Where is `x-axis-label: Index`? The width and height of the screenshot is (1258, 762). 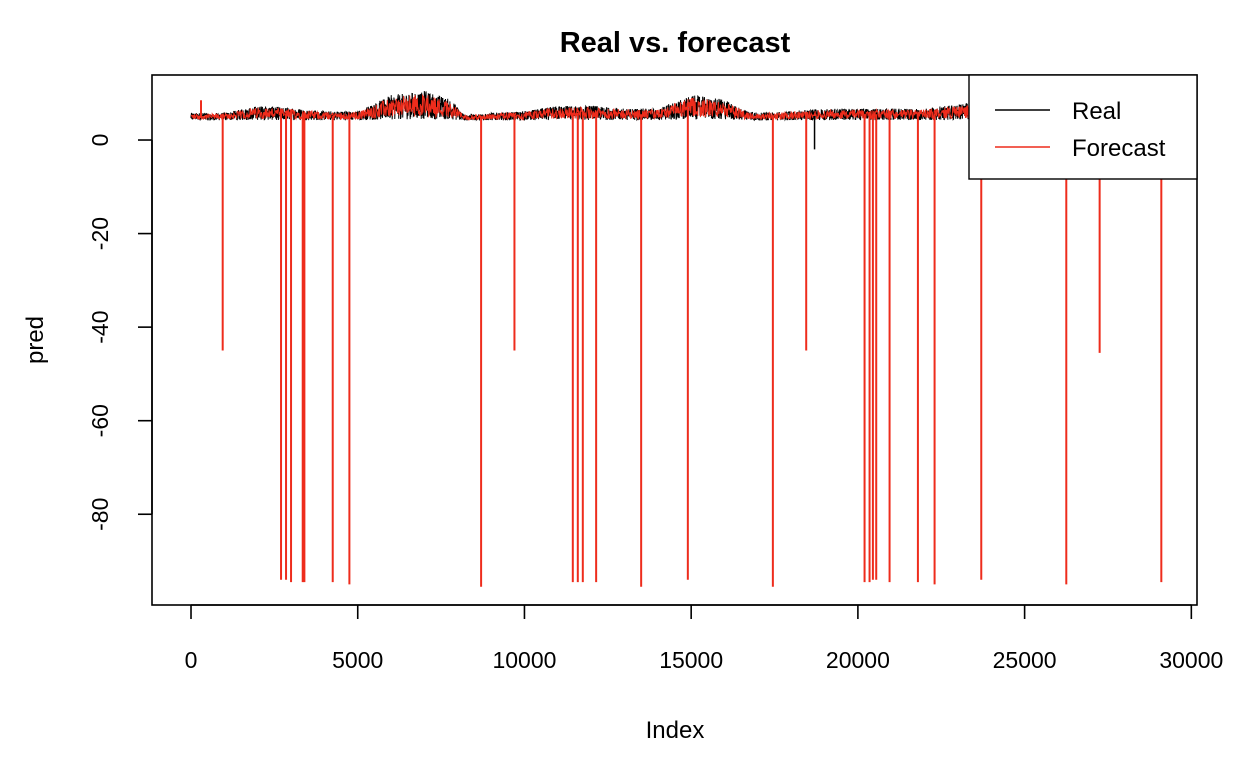 x-axis-label: Index is located at coordinates (675, 730).